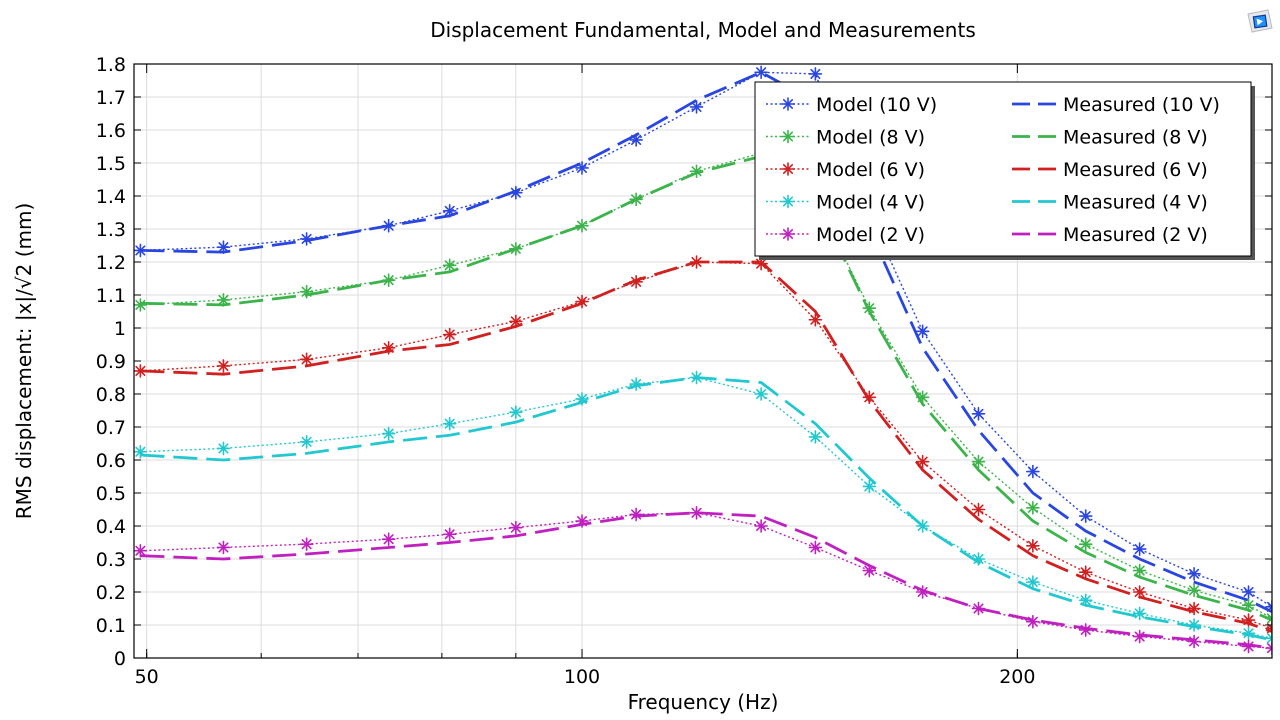 The height and width of the screenshot is (720, 1280). Describe the element at coordinates (147, 677) in the screenshot. I see `x-tick-label: 50` at that location.